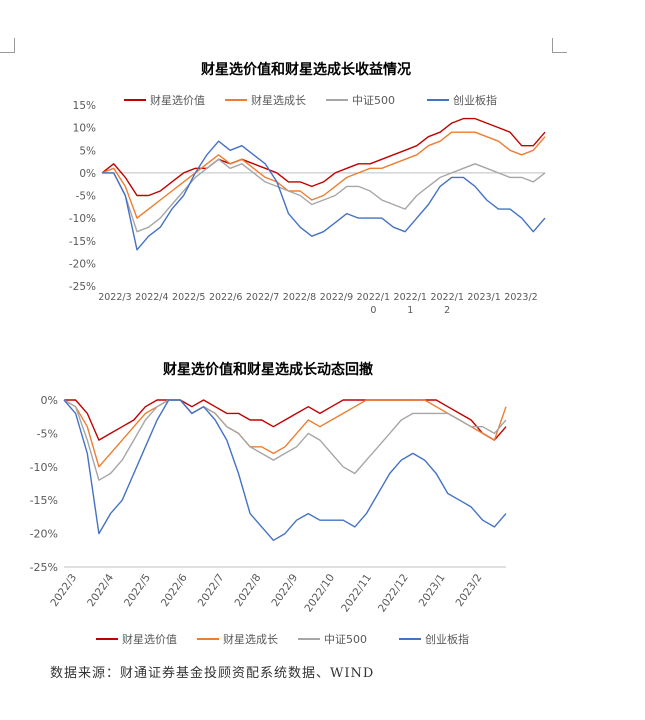 The height and width of the screenshot is (720, 645). I want to click on chart-title: 财星选价值和财星选成长动态回撤, so click(267, 369).